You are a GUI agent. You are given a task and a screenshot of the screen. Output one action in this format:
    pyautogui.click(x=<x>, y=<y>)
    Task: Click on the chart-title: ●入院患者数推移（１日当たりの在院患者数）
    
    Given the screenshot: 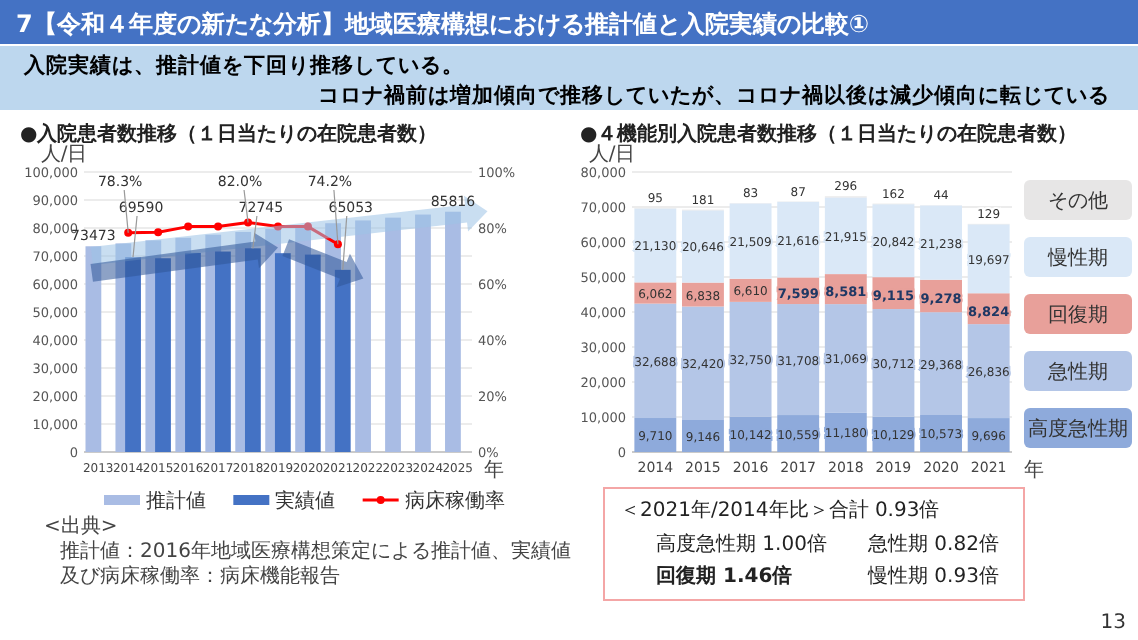 What is the action you would take?
    pyautogui.click(x=229, y=134)
    